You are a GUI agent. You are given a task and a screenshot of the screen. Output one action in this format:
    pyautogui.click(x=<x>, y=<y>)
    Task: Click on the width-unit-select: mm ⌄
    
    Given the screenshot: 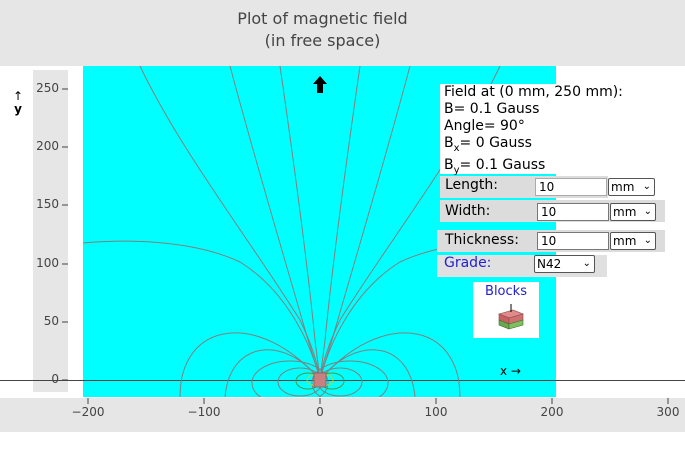 What is the action you would take?
    pyautogui.click(x=633, y=212)
    